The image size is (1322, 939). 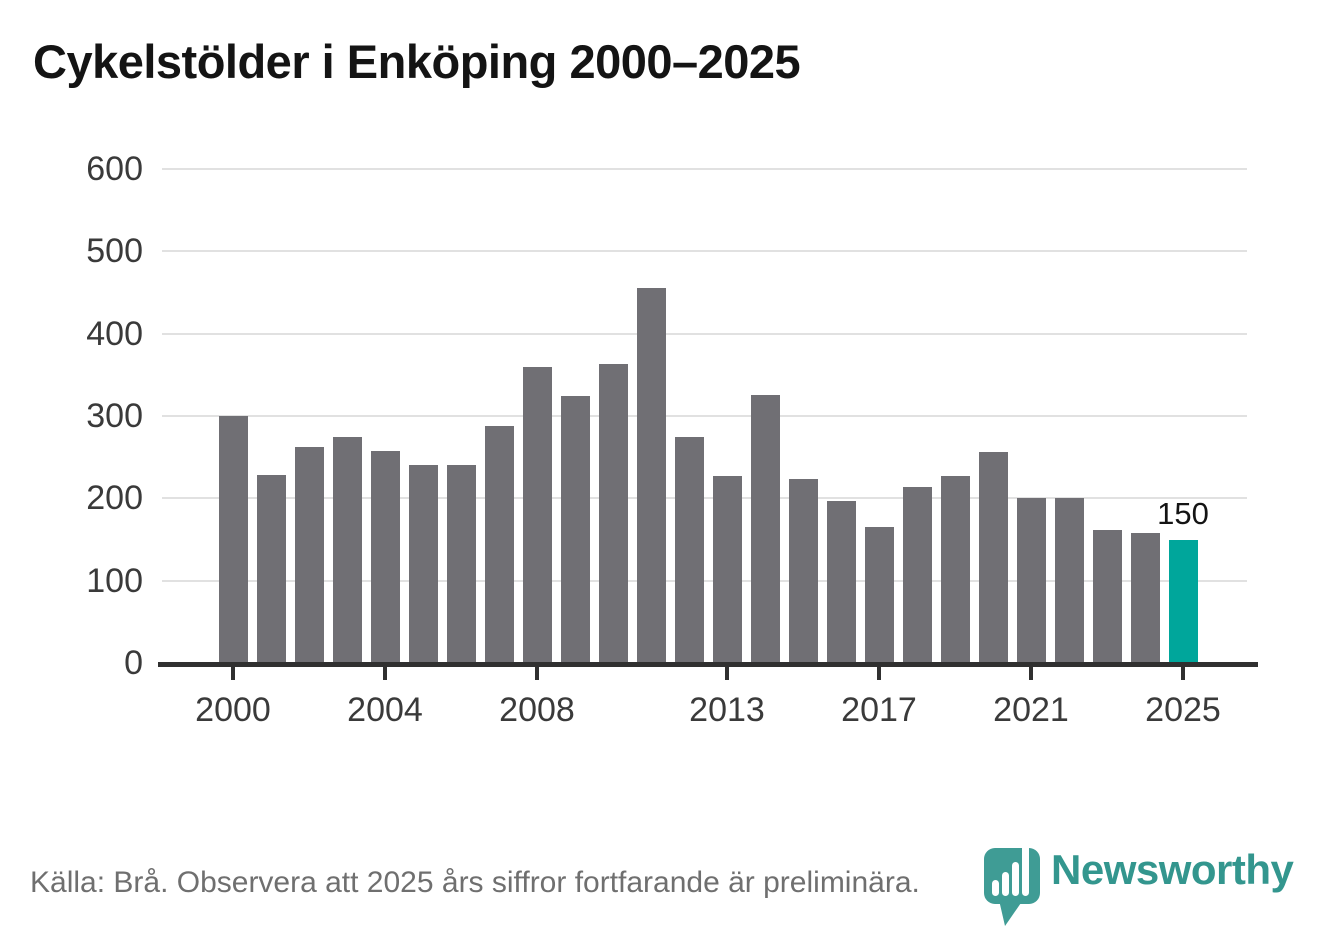 I want to click on bar-2007, so click(x=499, y=544).